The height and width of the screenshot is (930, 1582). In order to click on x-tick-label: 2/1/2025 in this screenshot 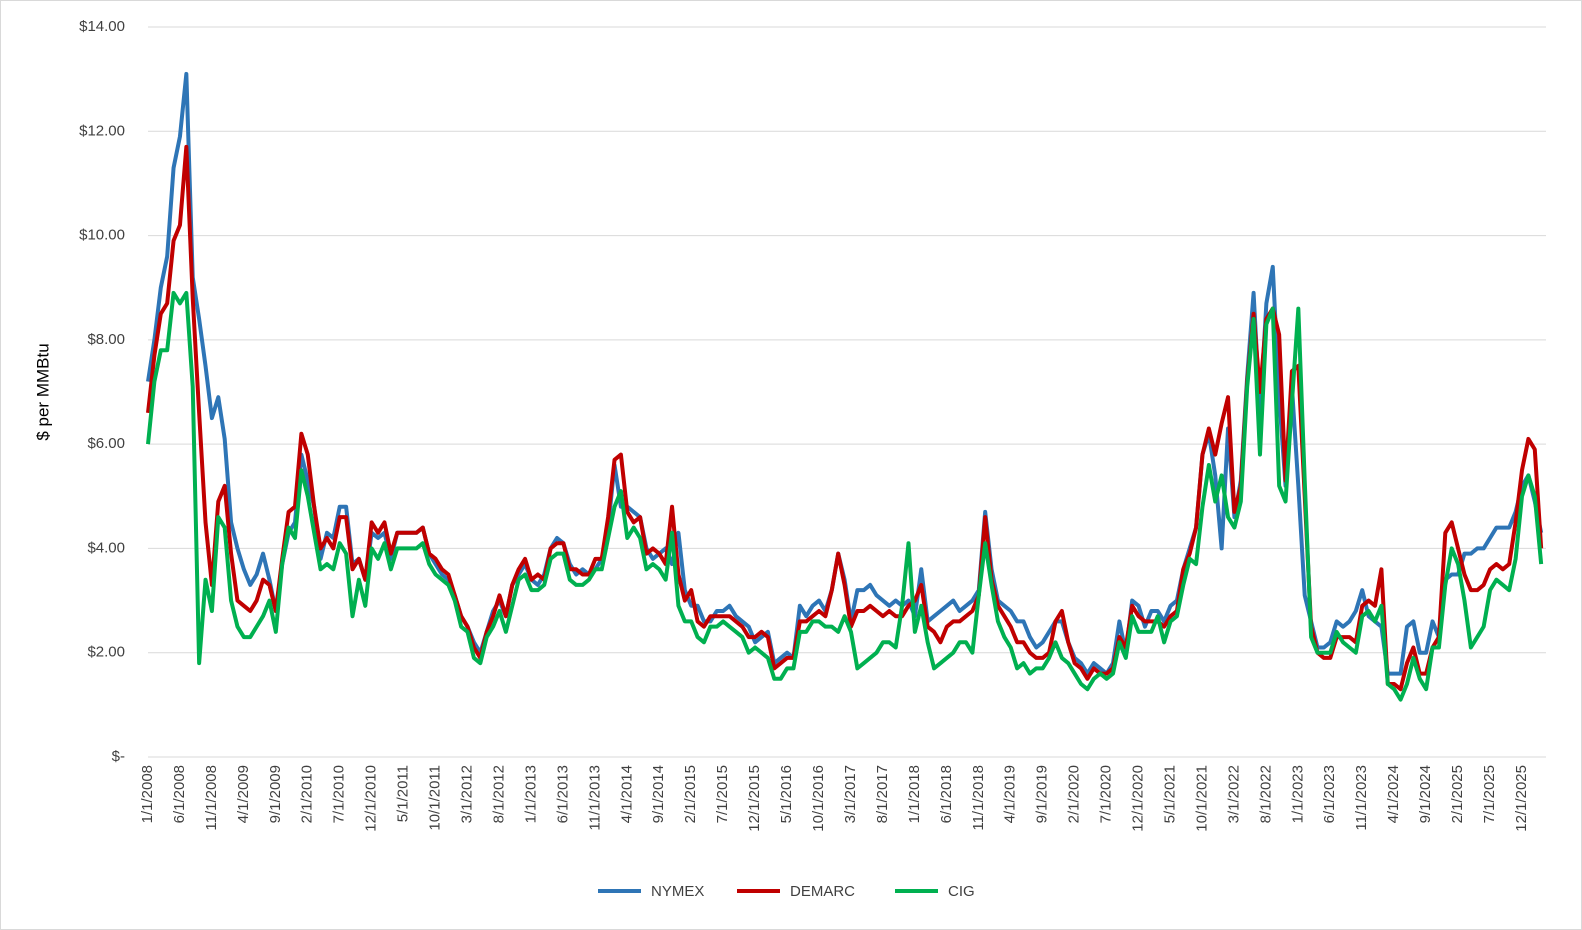, I will do `click(1457, 794)`.